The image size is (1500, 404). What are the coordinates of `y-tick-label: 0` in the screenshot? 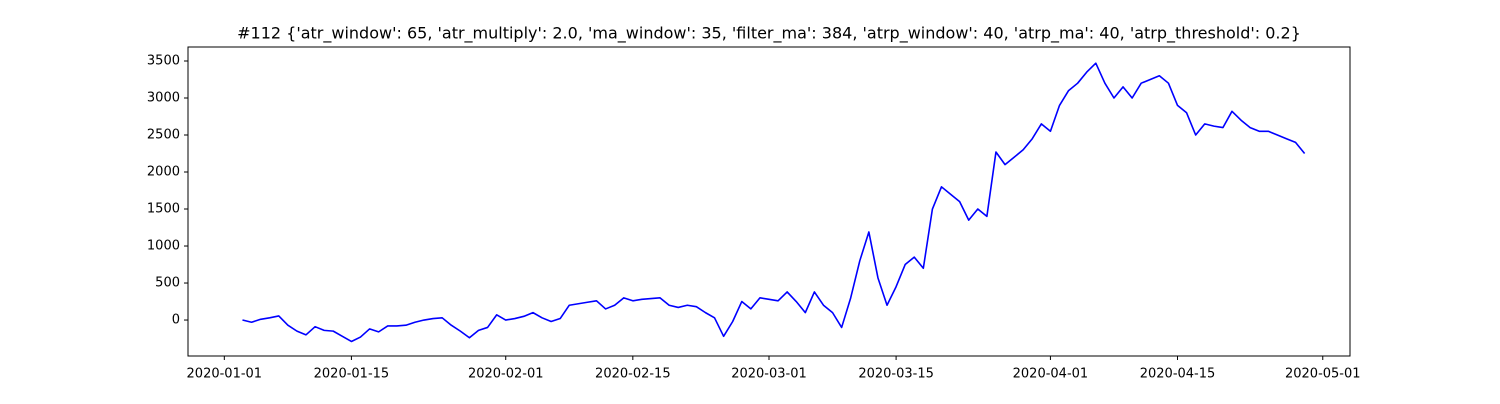 It's located at (176, 320).